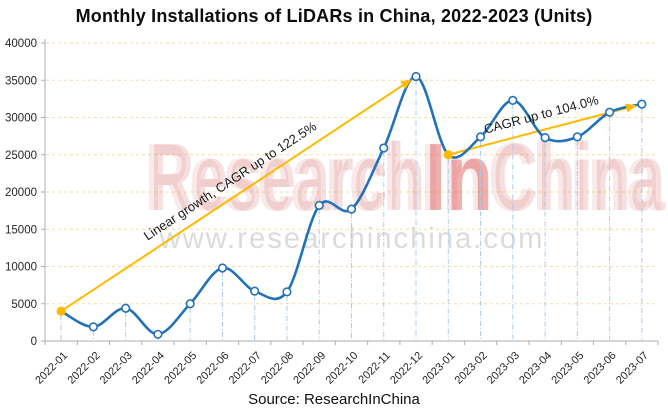 This screenshot has width=668, height=418. I want to click on x-tick-label: 2022-03, so click(116, 368).